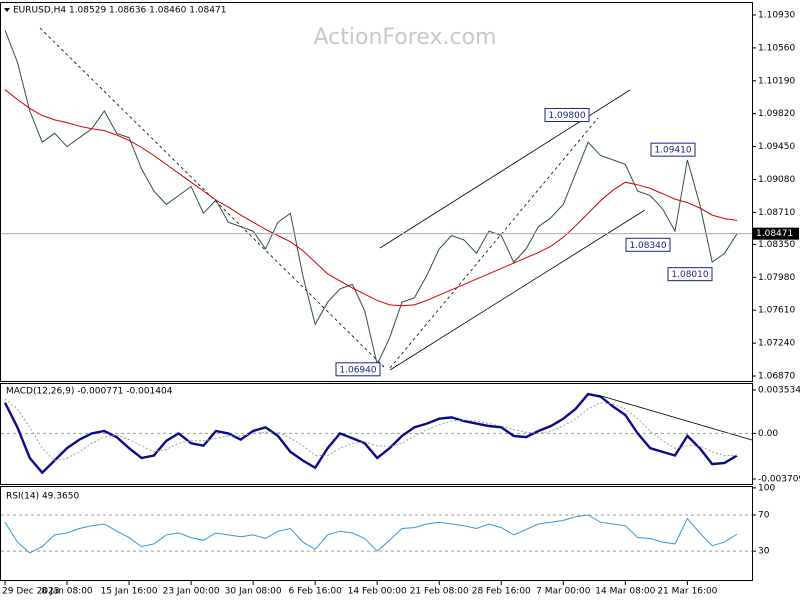 The width and height of the screenshot is (800, 600). I want to click on annotation-label: 1.06940, so click(357, 370).